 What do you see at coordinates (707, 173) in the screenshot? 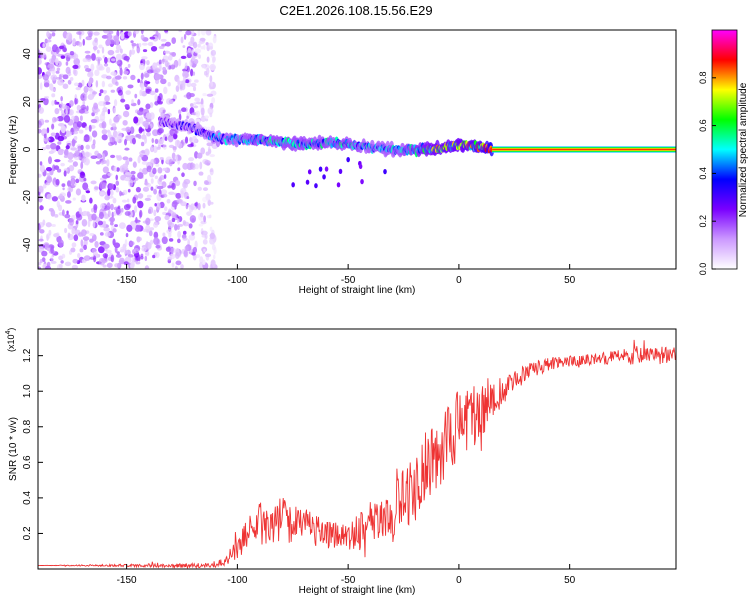
I see `colorbar-ticks: 0.0 0.2 0.4 0.6 0.8` at bounding box center [707, 173].